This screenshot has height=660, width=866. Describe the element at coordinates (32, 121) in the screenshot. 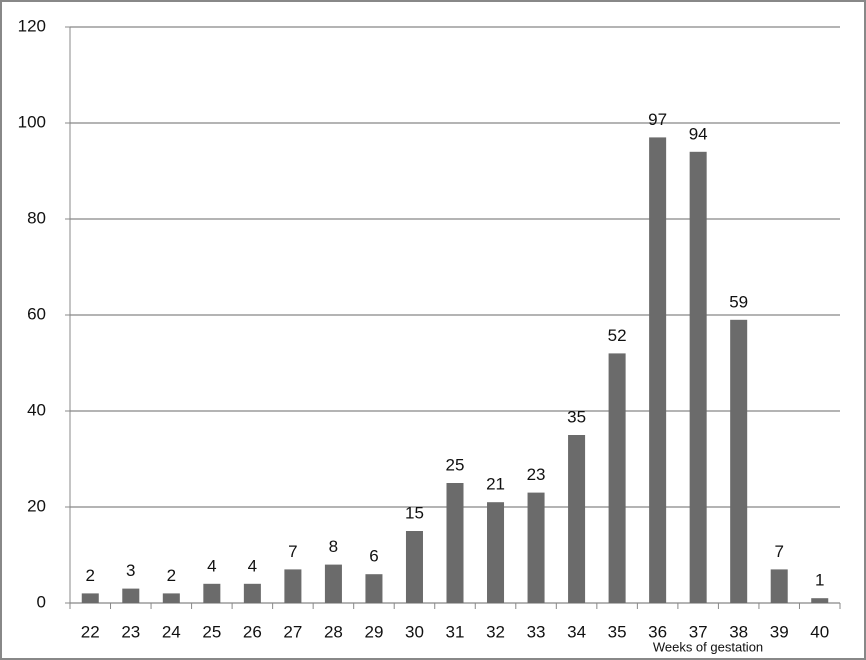

I see `y-tick-label: 100` at that location.